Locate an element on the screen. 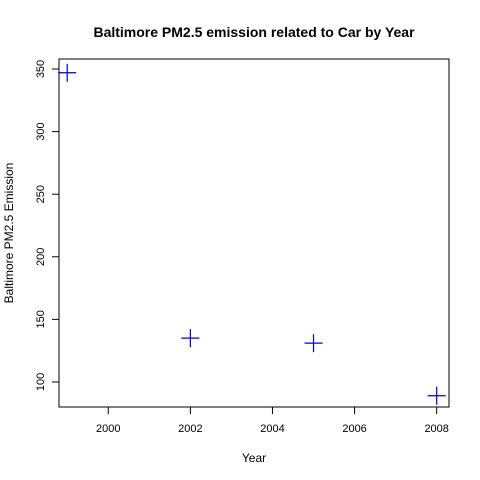 The height and width of the screenshot is (480, 480). x-tick-label: 2004 is located at coordinates (272, 429).